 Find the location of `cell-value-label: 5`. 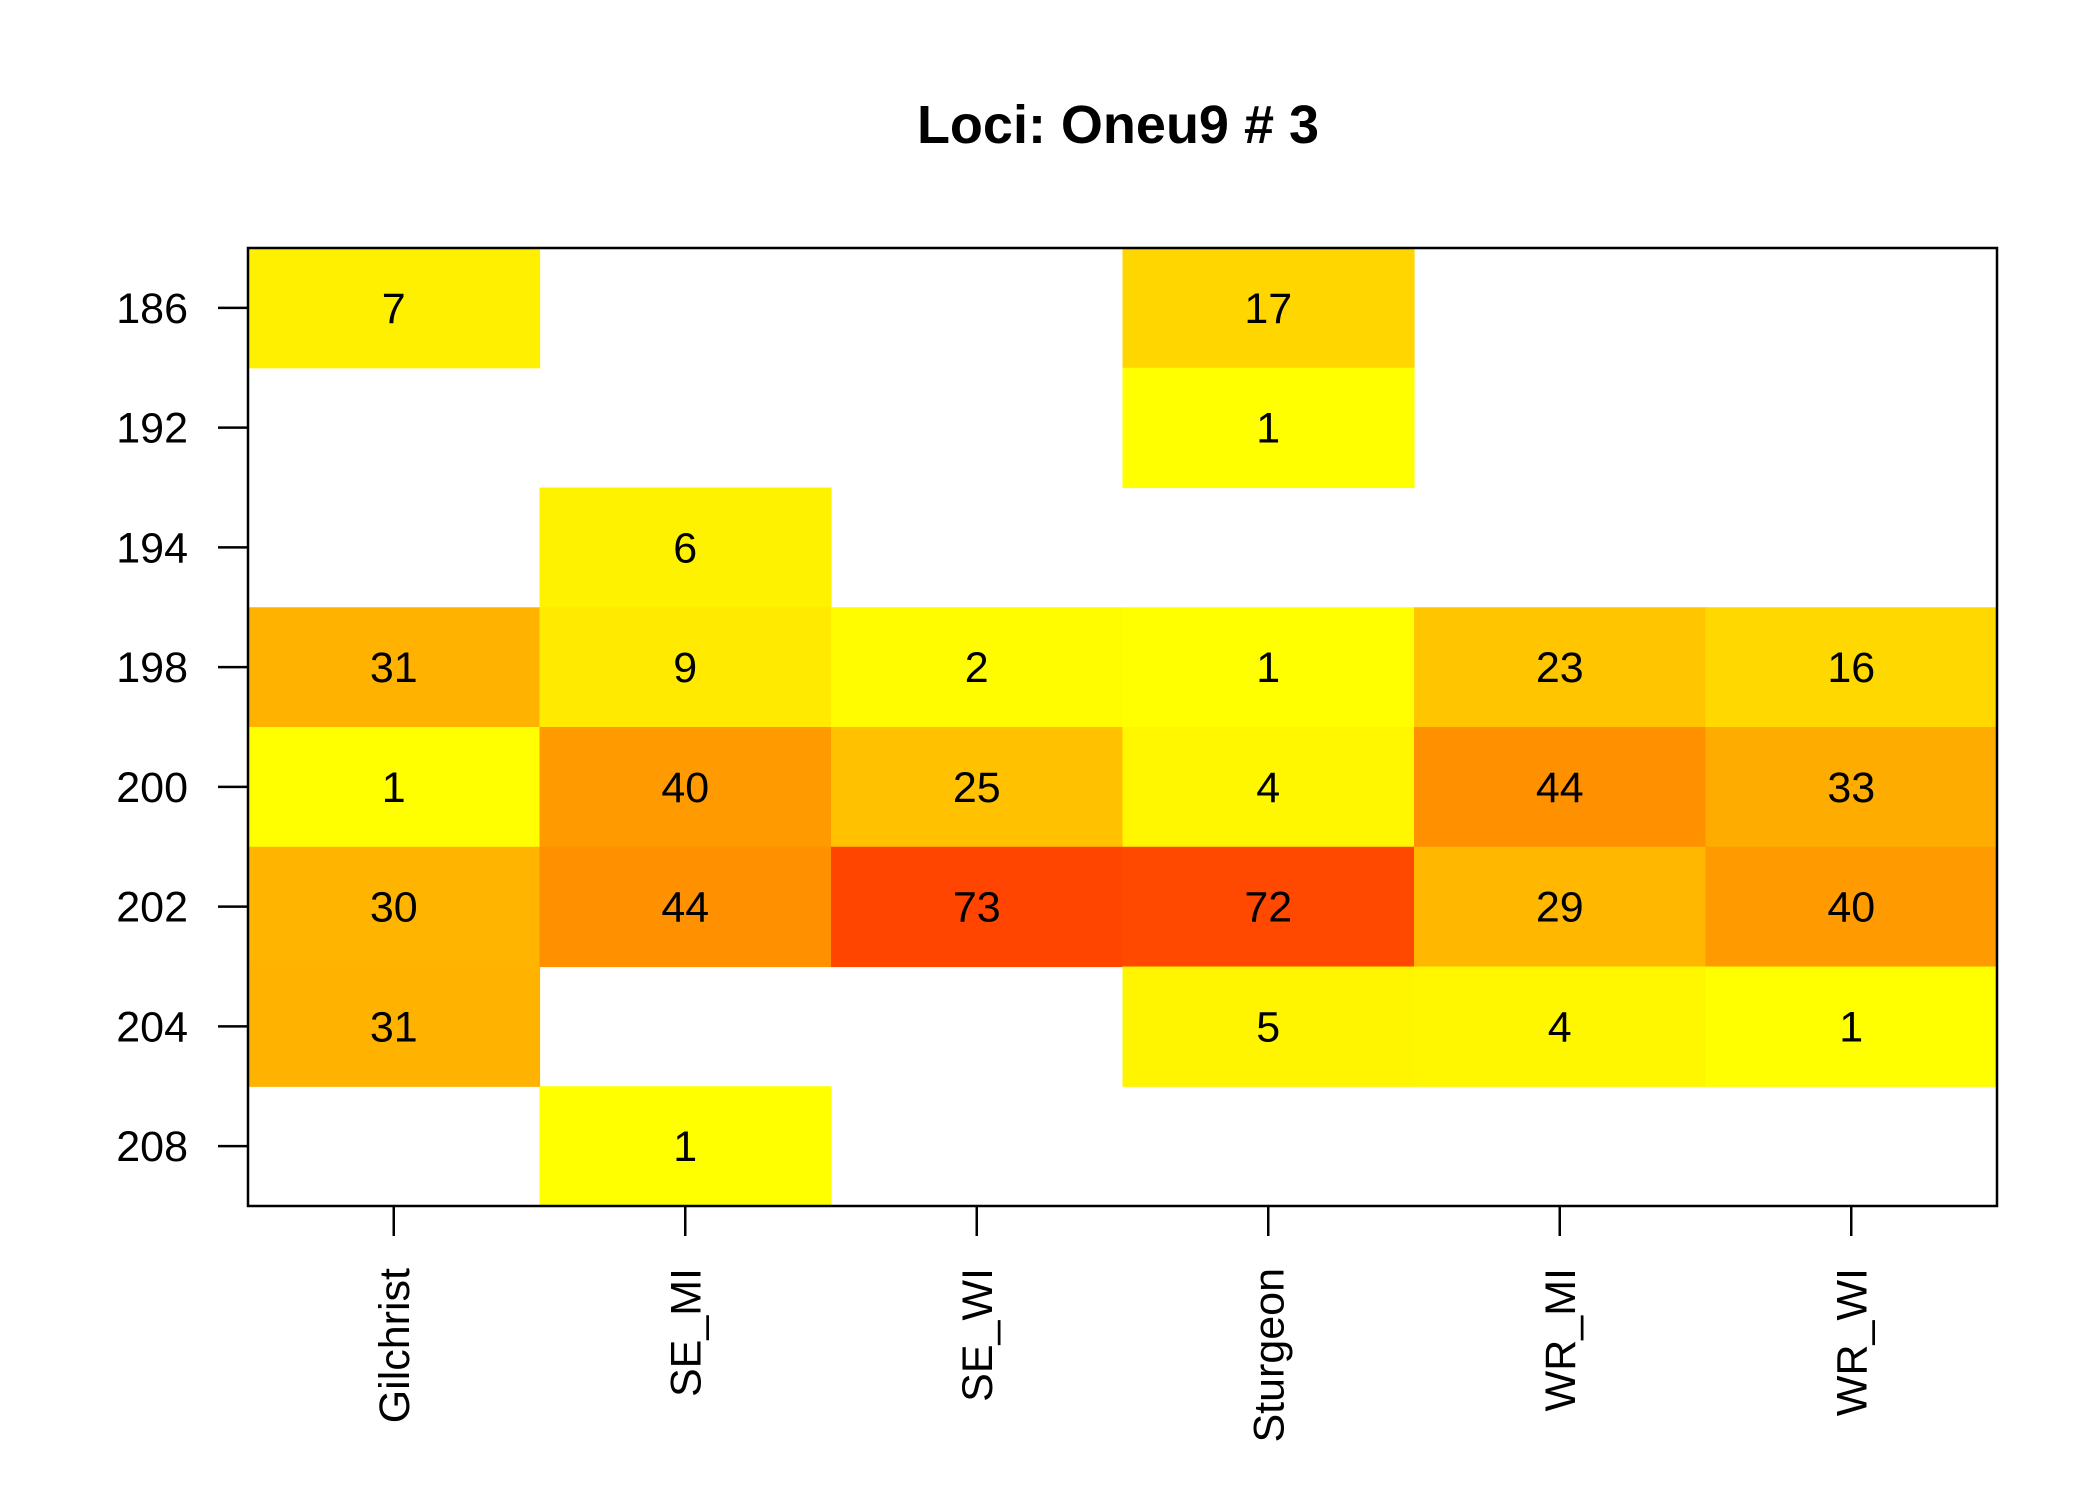

cell-value-label: 5 is located at coordinates (1268, 1027).